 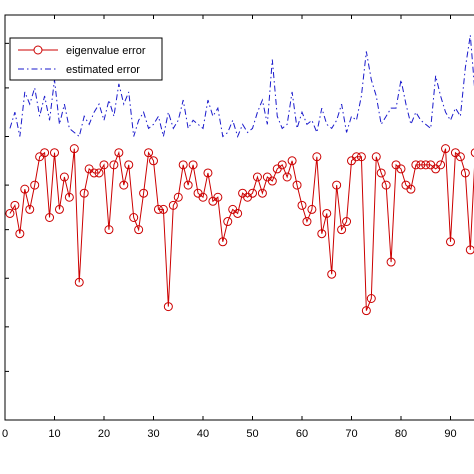 I want to click on x-tick-label: 80, so click(x=401, y=434).